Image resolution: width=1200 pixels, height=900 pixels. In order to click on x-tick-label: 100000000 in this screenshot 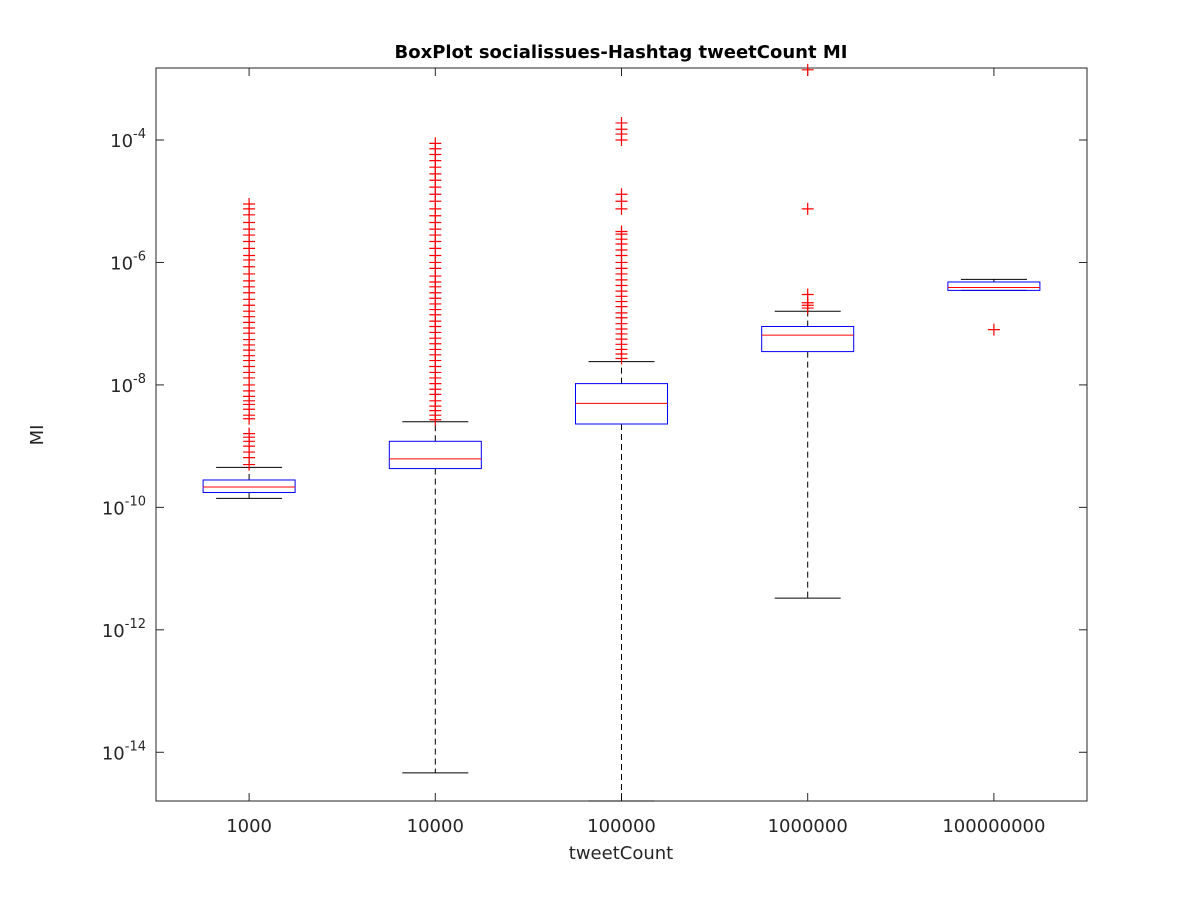, I will do `click(993, 826)`.